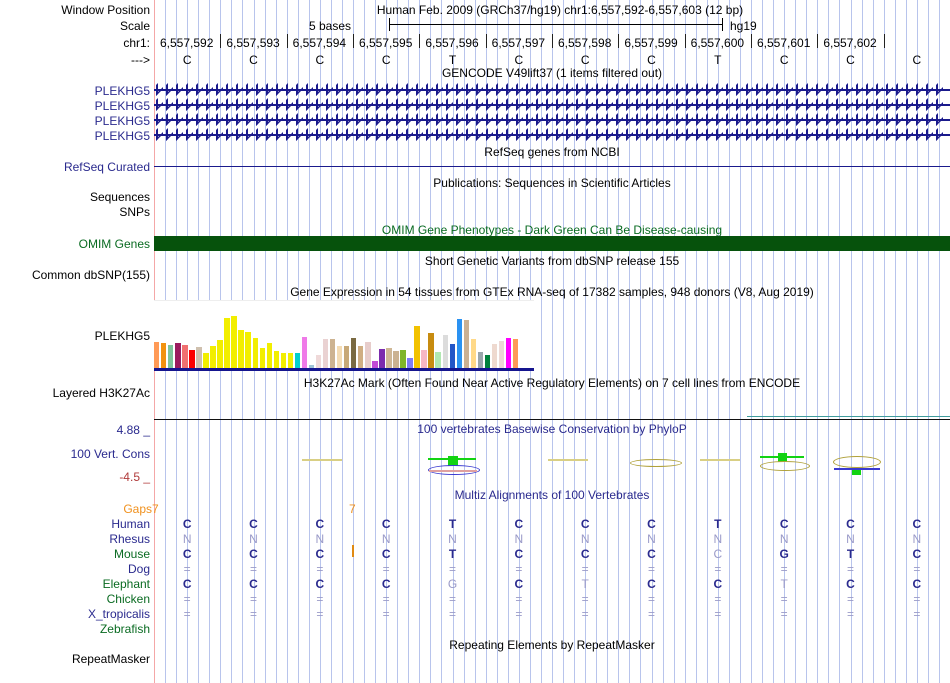 This screenshot has width=950, height=683. Describe the element at coordinates (126, 584) in the screenshot. I see `species-label: Elephant` at that location.